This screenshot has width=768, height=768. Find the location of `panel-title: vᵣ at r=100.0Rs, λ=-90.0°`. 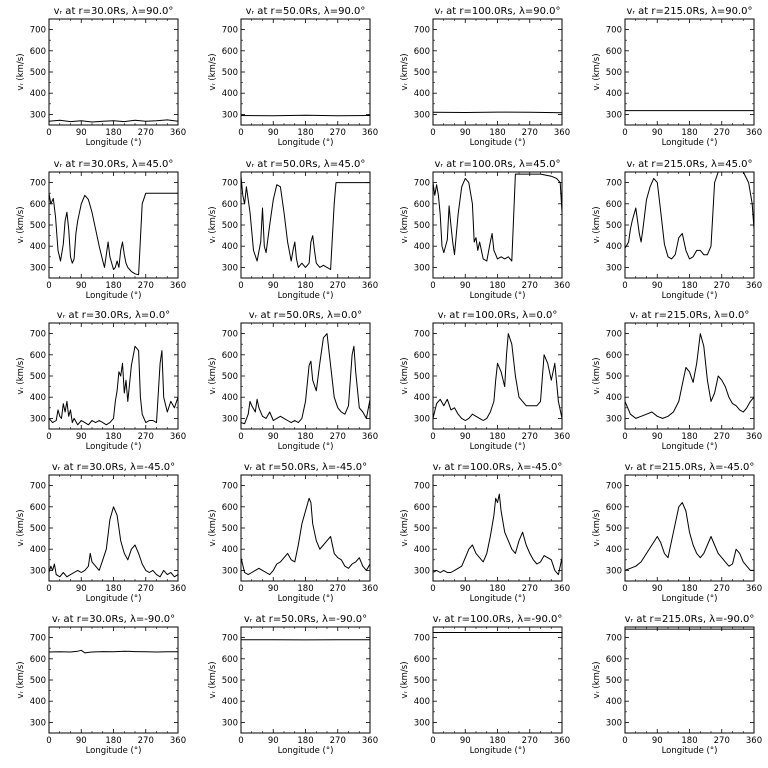

panel-title: vᵣ at r=100.0Rs, λ=-90.0° is located at coordinates (498, 619).